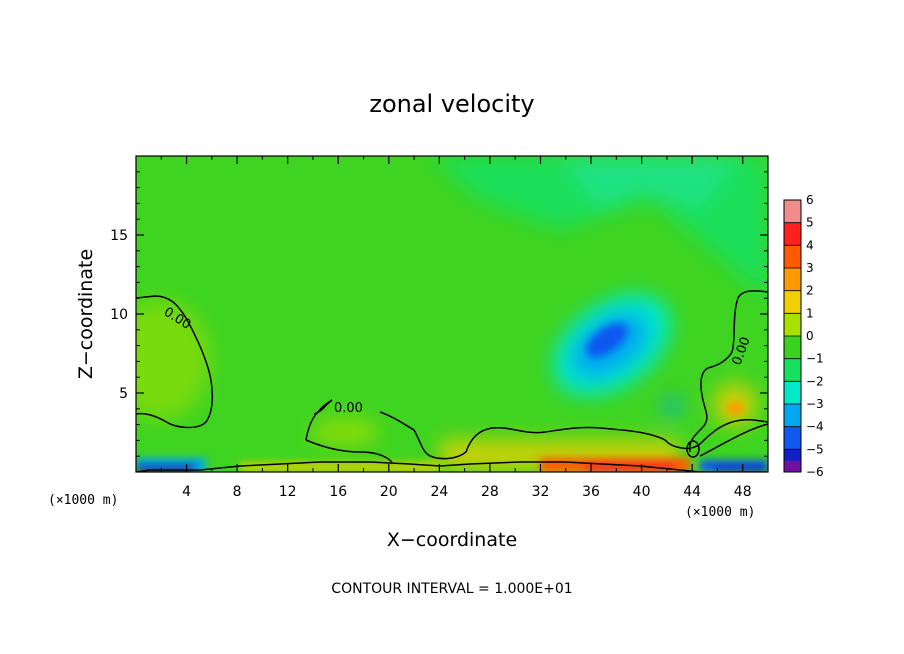 This screenshot has width=904, height=654. I want to click on colorbar-label: 6, so click(810, 200).